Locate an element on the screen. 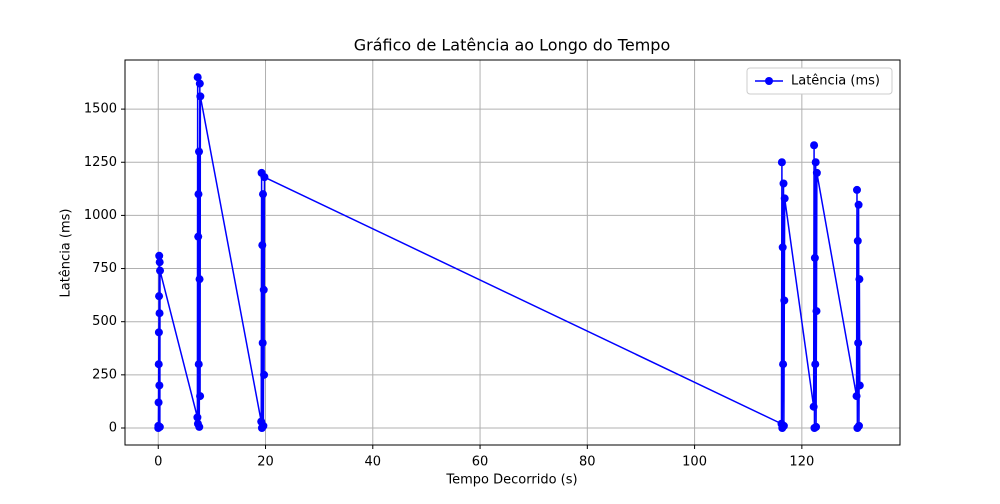 This screenshot has width=1000, height=504. y-tick-label: 0 is located at coordinates (113, 427).